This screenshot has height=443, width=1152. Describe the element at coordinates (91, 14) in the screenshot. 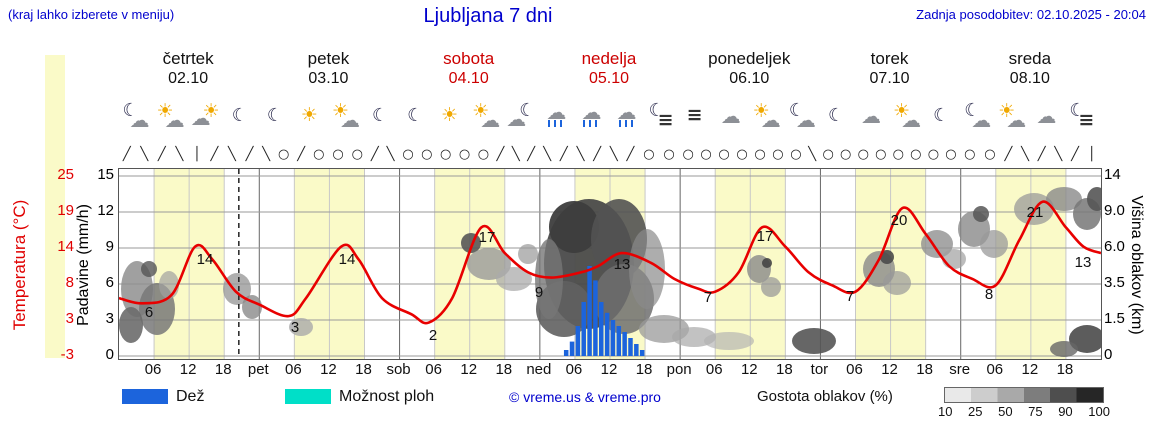

I see `menu-hint-text: (kraj lahko izberete v meniju)` at that location.